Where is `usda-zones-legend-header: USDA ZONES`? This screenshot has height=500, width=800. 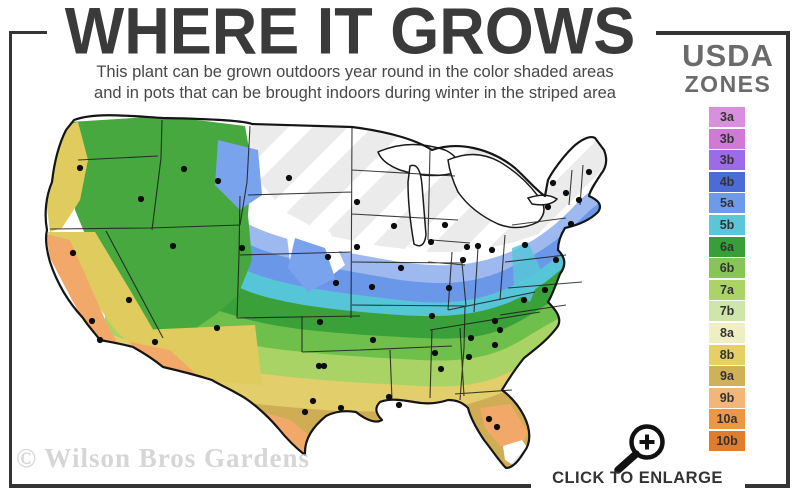
usda-zones-legend-header: USDA ZONES is located at coordinates (728, 68).